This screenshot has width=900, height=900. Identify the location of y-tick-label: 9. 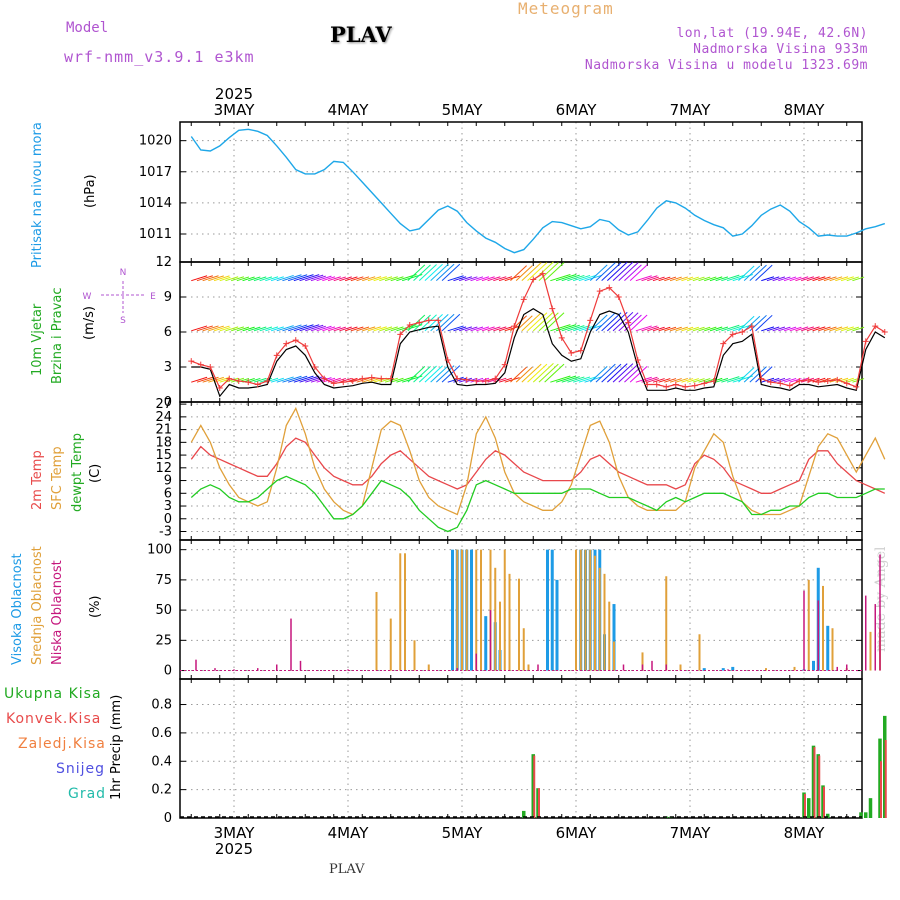
(168, 481).